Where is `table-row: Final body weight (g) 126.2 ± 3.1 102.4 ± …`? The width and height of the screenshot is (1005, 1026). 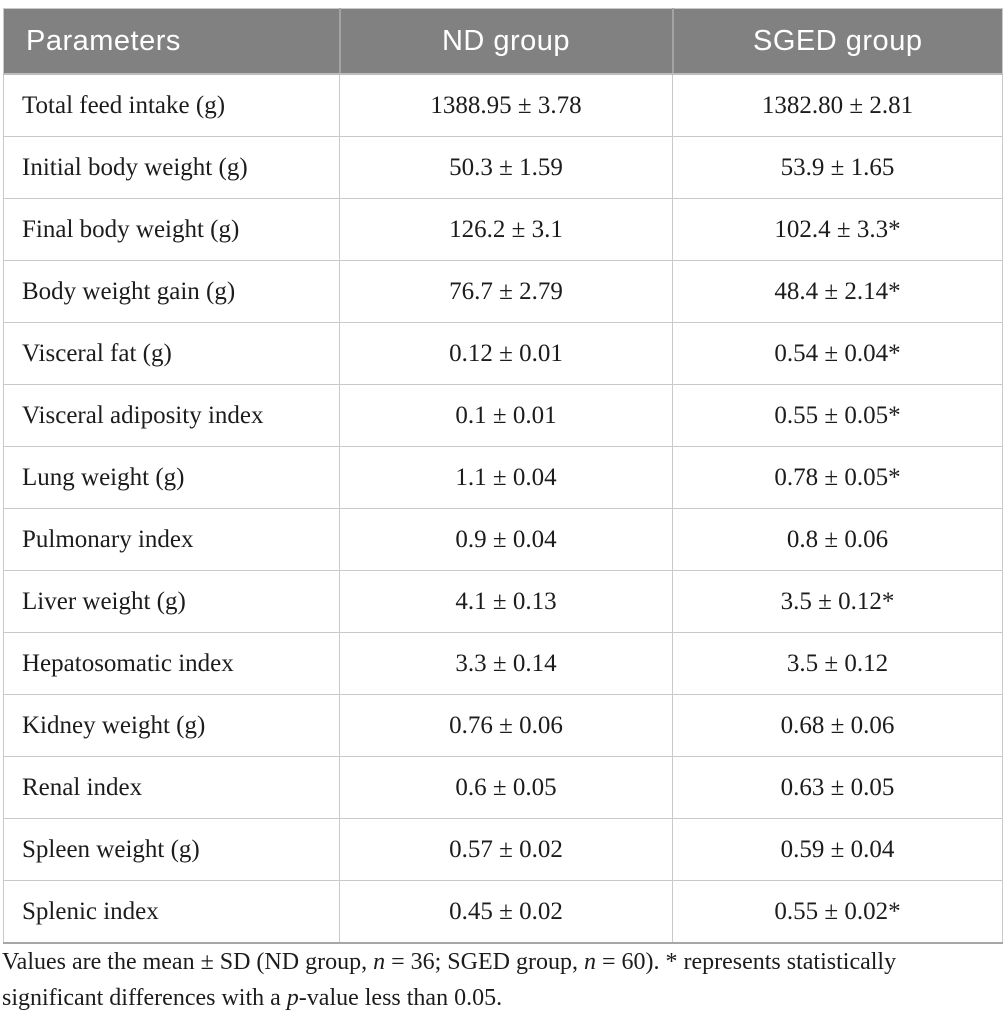
table-row: Final body weight (g) 126.2 ± 3.1 102.4 ± … is located at coordinates (503, 229).